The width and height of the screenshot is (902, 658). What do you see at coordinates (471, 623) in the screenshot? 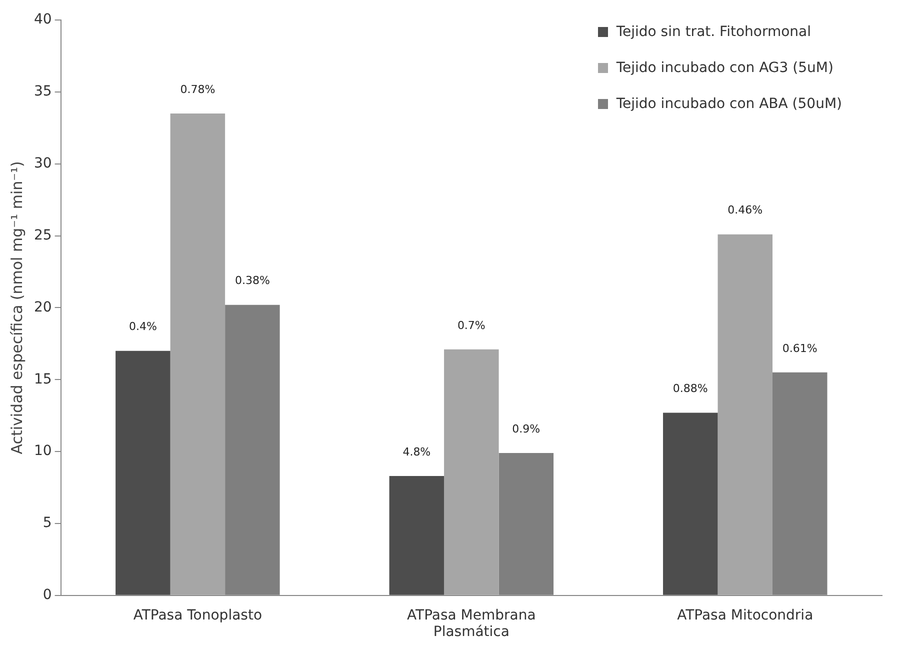
I see `x-tick-label: ATPasa Membrana Plasmática` at bounding box center [471, 623].